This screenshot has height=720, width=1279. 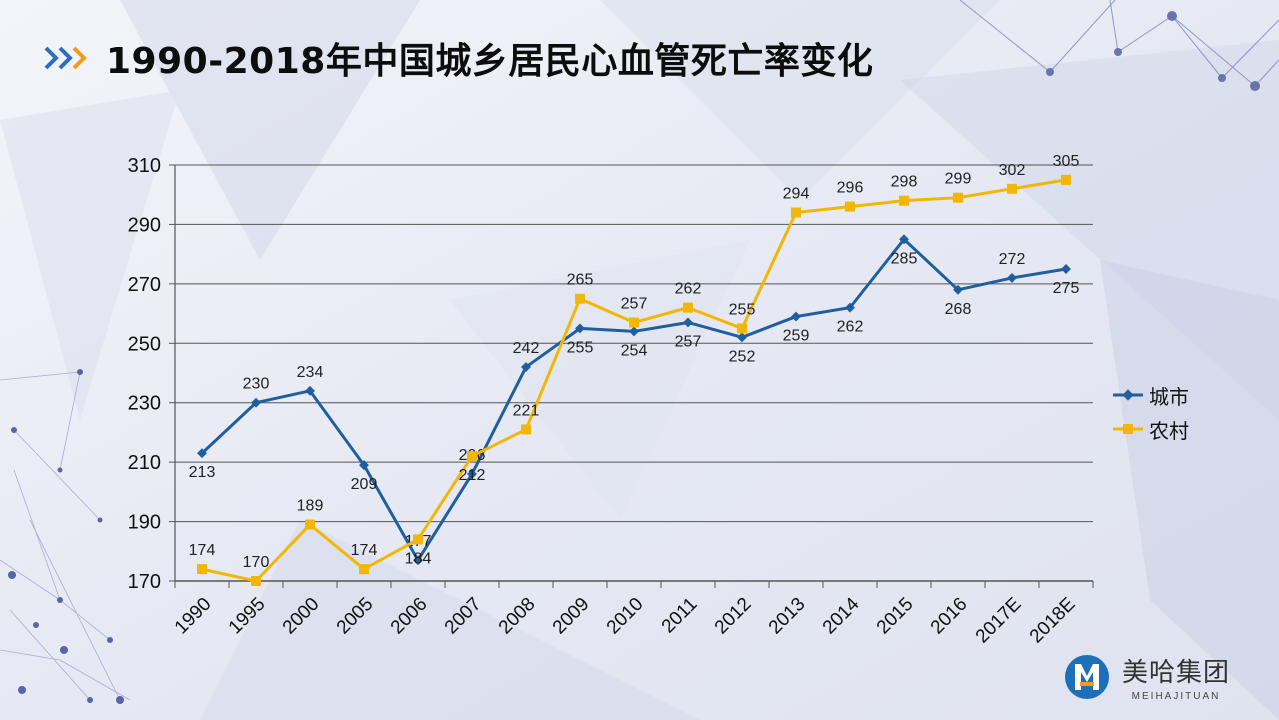 What do you see at coordinates (1176, 677) in the screenshot?
I see `brand-text: 美哈集团 MEIHAJITUAN` at bounding box center [1176, 677].